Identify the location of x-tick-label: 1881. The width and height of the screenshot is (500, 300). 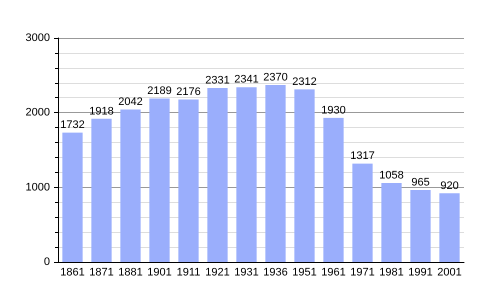
(130, 272).